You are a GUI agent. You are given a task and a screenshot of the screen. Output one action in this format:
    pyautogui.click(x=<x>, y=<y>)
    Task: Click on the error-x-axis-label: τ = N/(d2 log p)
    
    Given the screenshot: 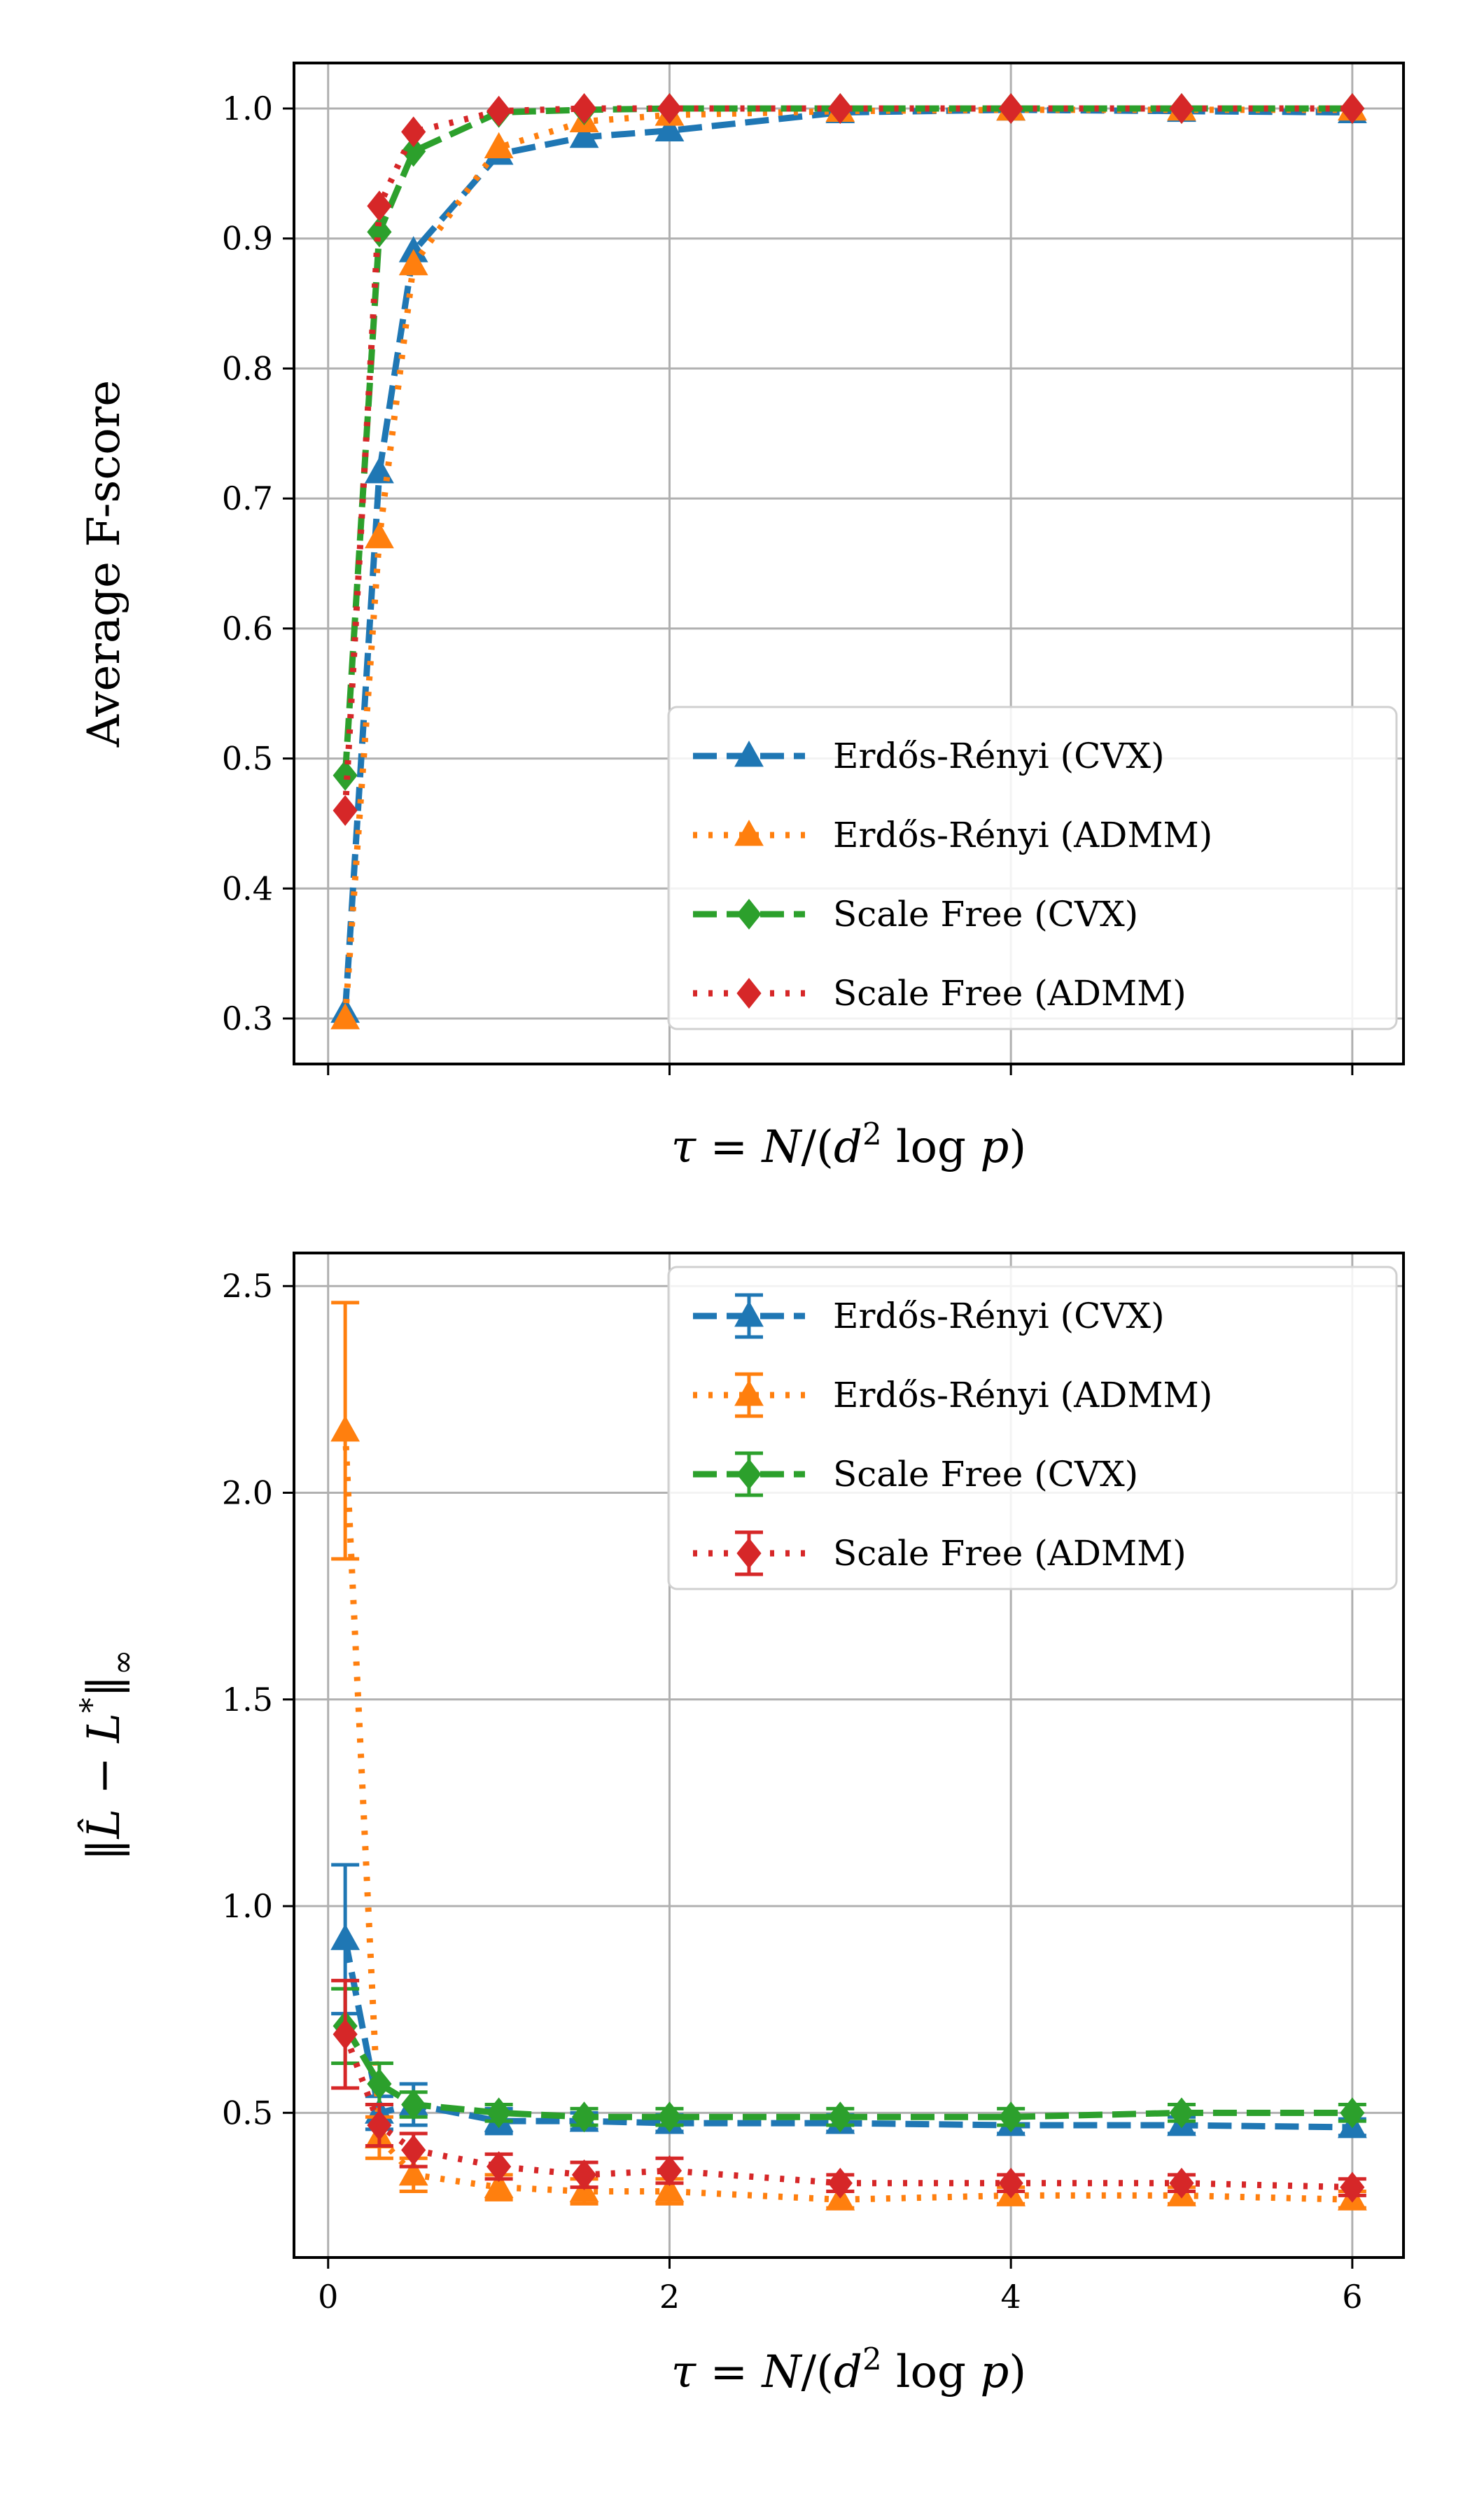 What is the action you would take?
    pyautogui.click(x=849, y=2370)
    